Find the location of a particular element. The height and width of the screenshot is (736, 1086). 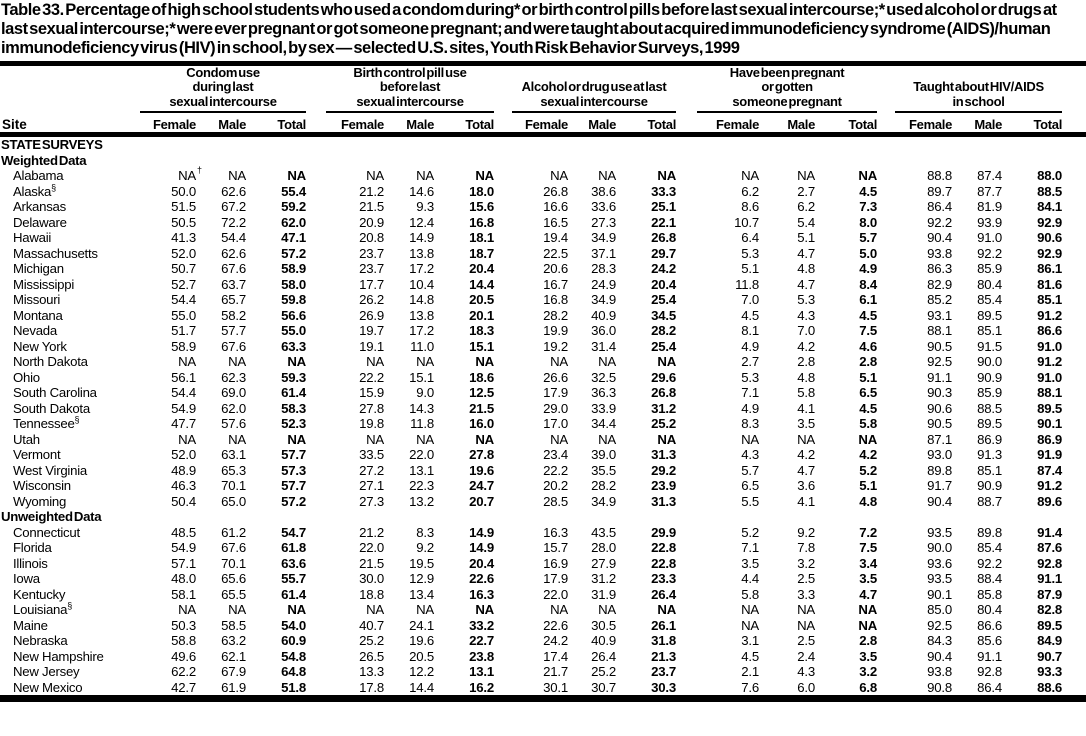

value-cell: 16.8 is located at coordinates (481, 222).